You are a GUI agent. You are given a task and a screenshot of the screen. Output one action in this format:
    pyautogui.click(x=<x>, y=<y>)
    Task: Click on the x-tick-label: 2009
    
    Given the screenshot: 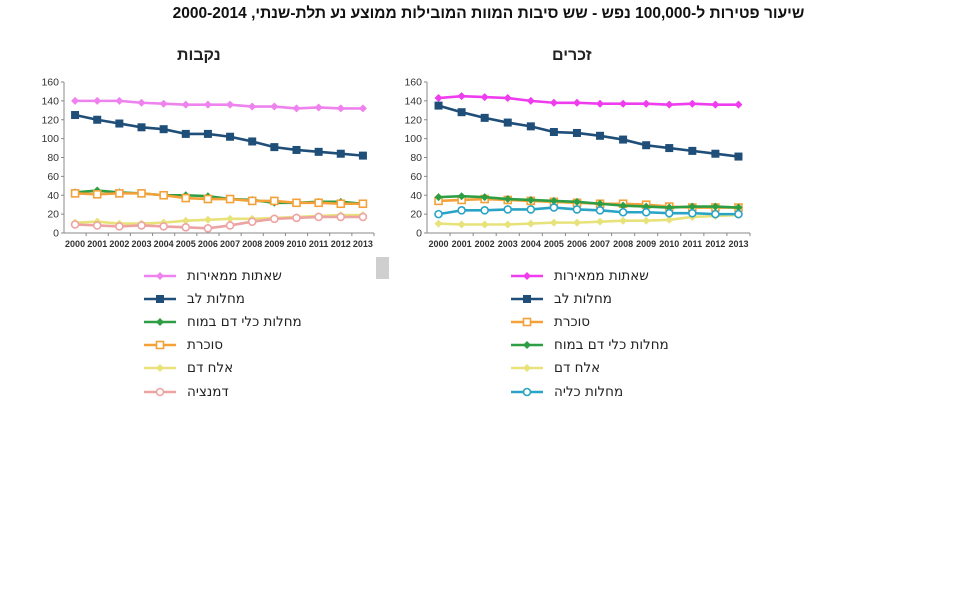 What is the action you would take?
    pyautogui.click(x=274, y=244)
    